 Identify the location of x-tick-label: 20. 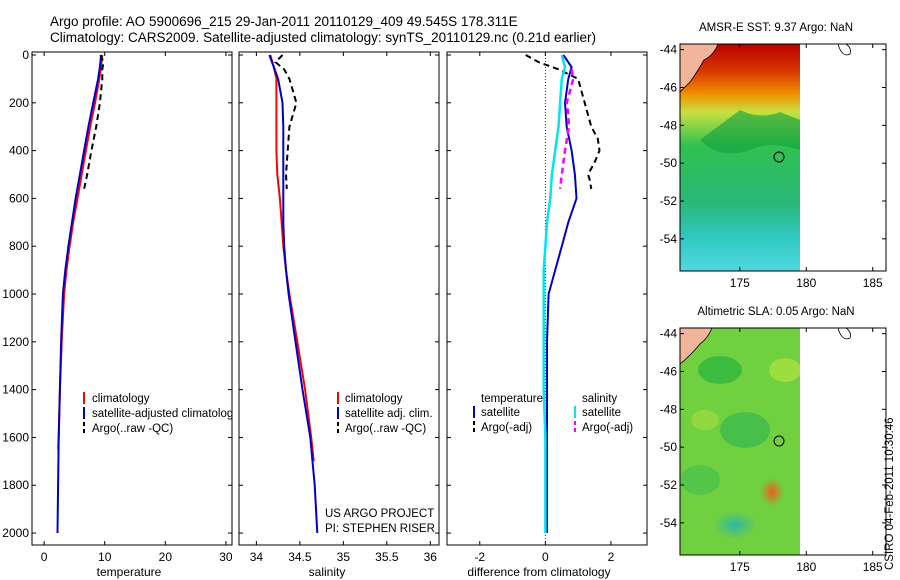
(166, 557).